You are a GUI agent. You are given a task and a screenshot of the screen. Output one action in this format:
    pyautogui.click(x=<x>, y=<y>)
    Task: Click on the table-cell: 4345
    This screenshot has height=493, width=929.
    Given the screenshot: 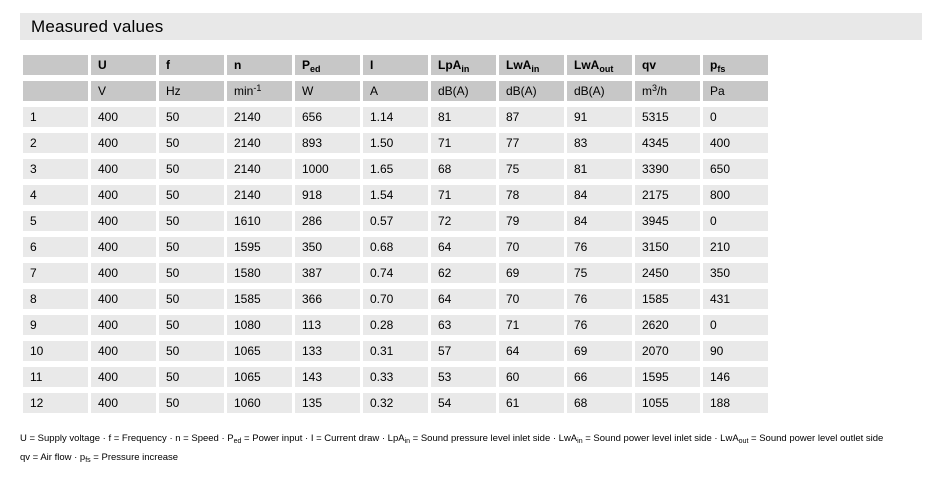 What is the action you would take?
    pyautogui.click(x=667, y=143)
    